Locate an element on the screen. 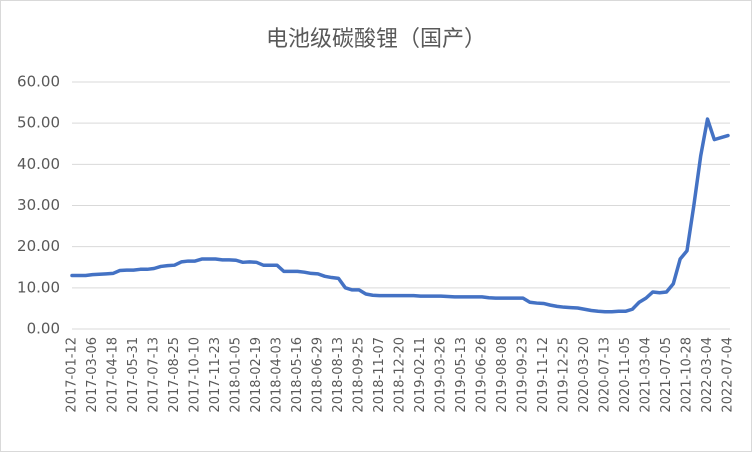  x-tick-label: 2018-06-29 is located at coordinates (318, 375).